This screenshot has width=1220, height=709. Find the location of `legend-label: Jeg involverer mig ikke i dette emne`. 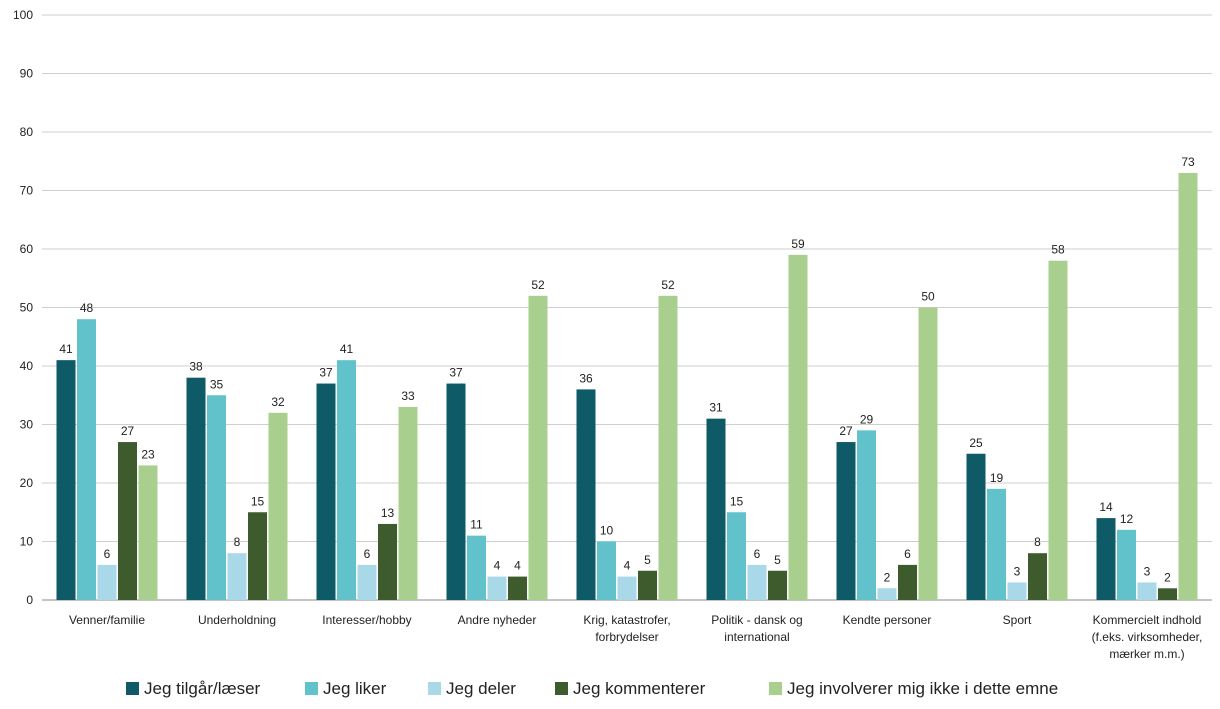

legend-label: Jeg involverer mig ikke i dette emne is located at coordinates (922, 688).